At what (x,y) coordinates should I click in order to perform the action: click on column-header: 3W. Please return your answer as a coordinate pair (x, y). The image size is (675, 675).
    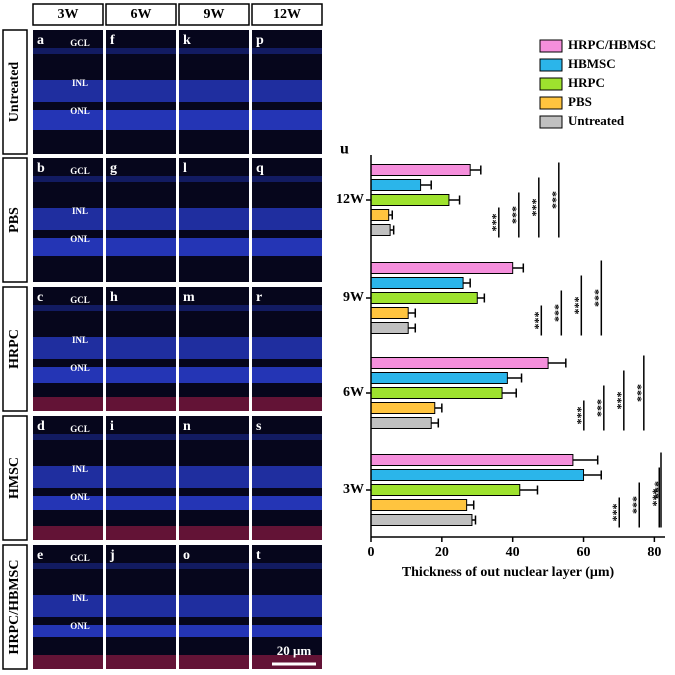
    Looking at the image, I should click on (68, 14).